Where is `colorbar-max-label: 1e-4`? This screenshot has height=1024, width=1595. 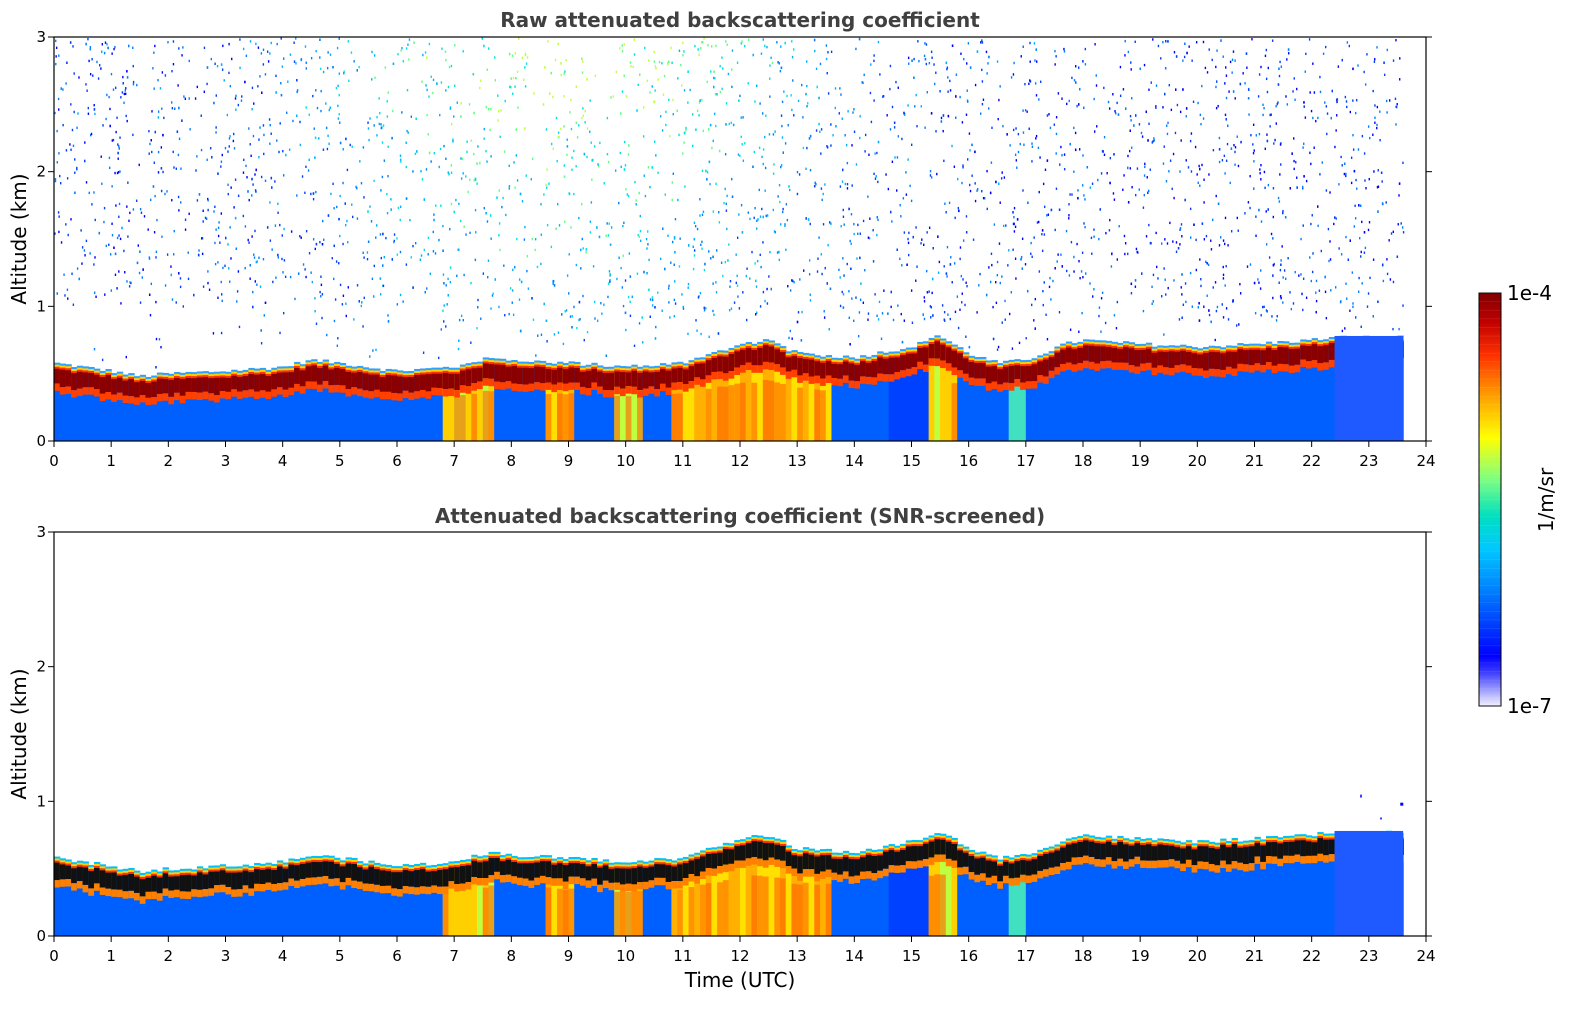
colorbar-max-label: 1e-4 is located at coordinates (1529, 293).